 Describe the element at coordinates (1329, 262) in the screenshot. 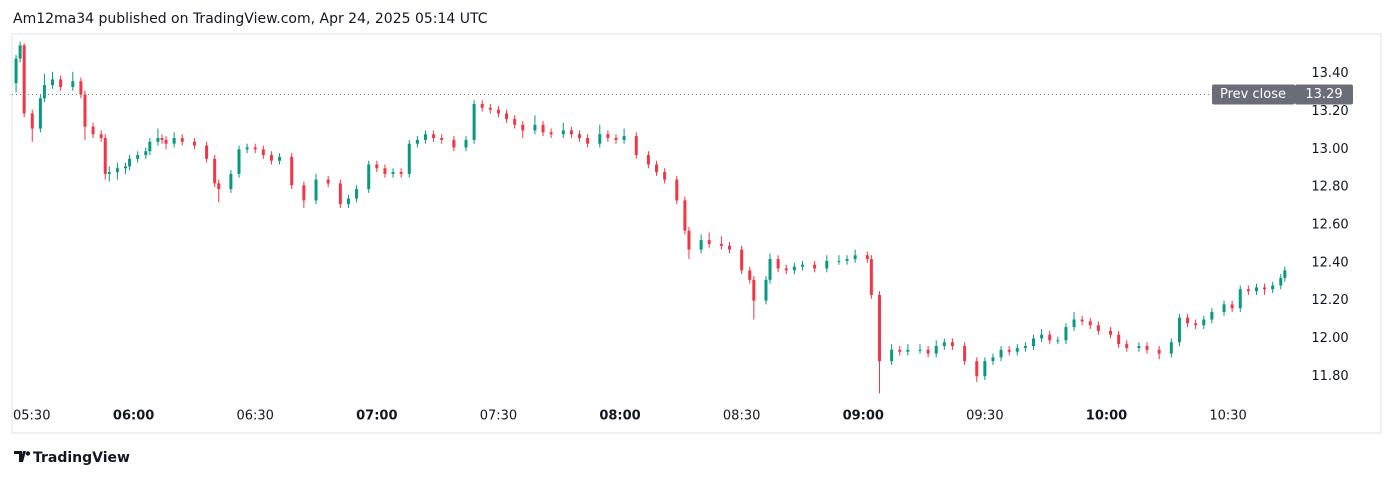

I see `y-tick-label: 12.40` at that location.